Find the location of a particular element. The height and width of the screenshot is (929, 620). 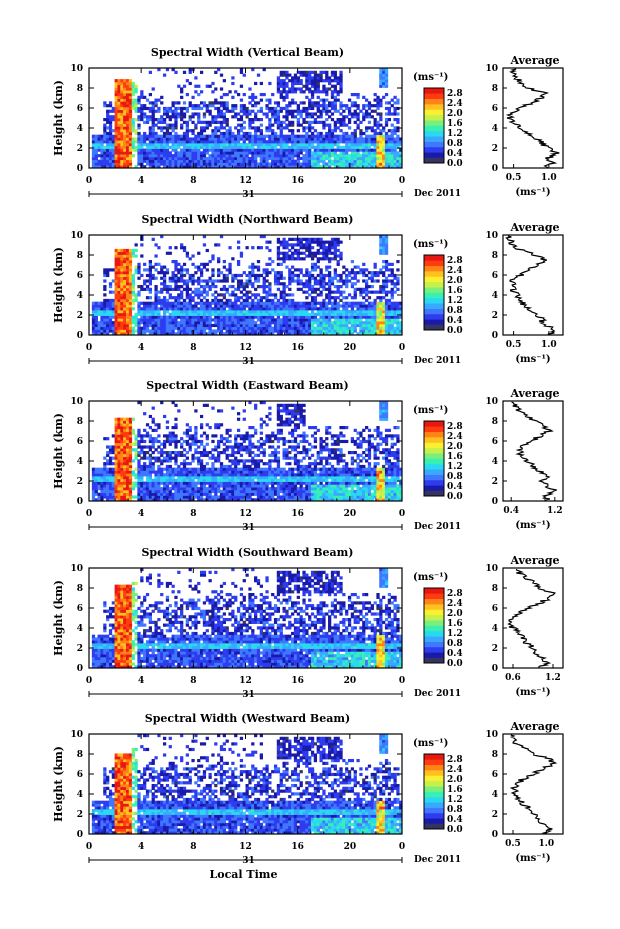

colorbar-swatch is located at coordinates (434, 96).